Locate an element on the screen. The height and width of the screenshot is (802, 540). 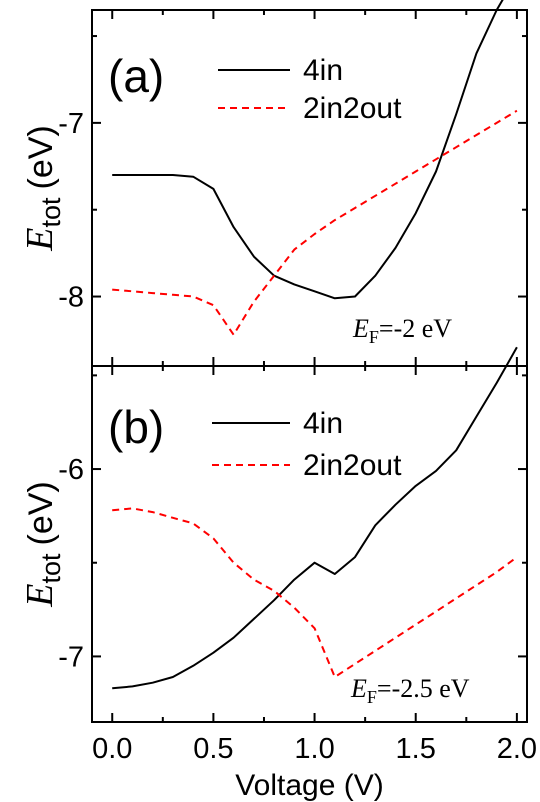
panel-a-ytick-label: -7 is located at coordinates (71, 124).